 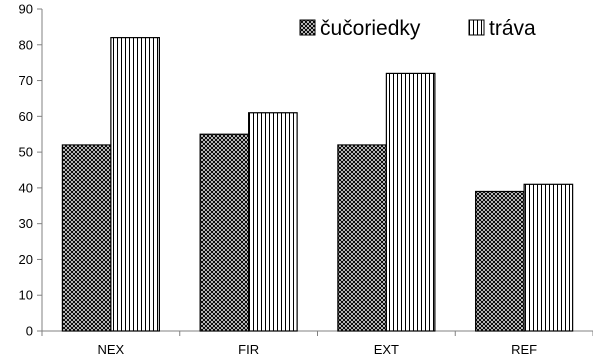 I want to click on y-tick-label: 70, so click(x=26, y=80).